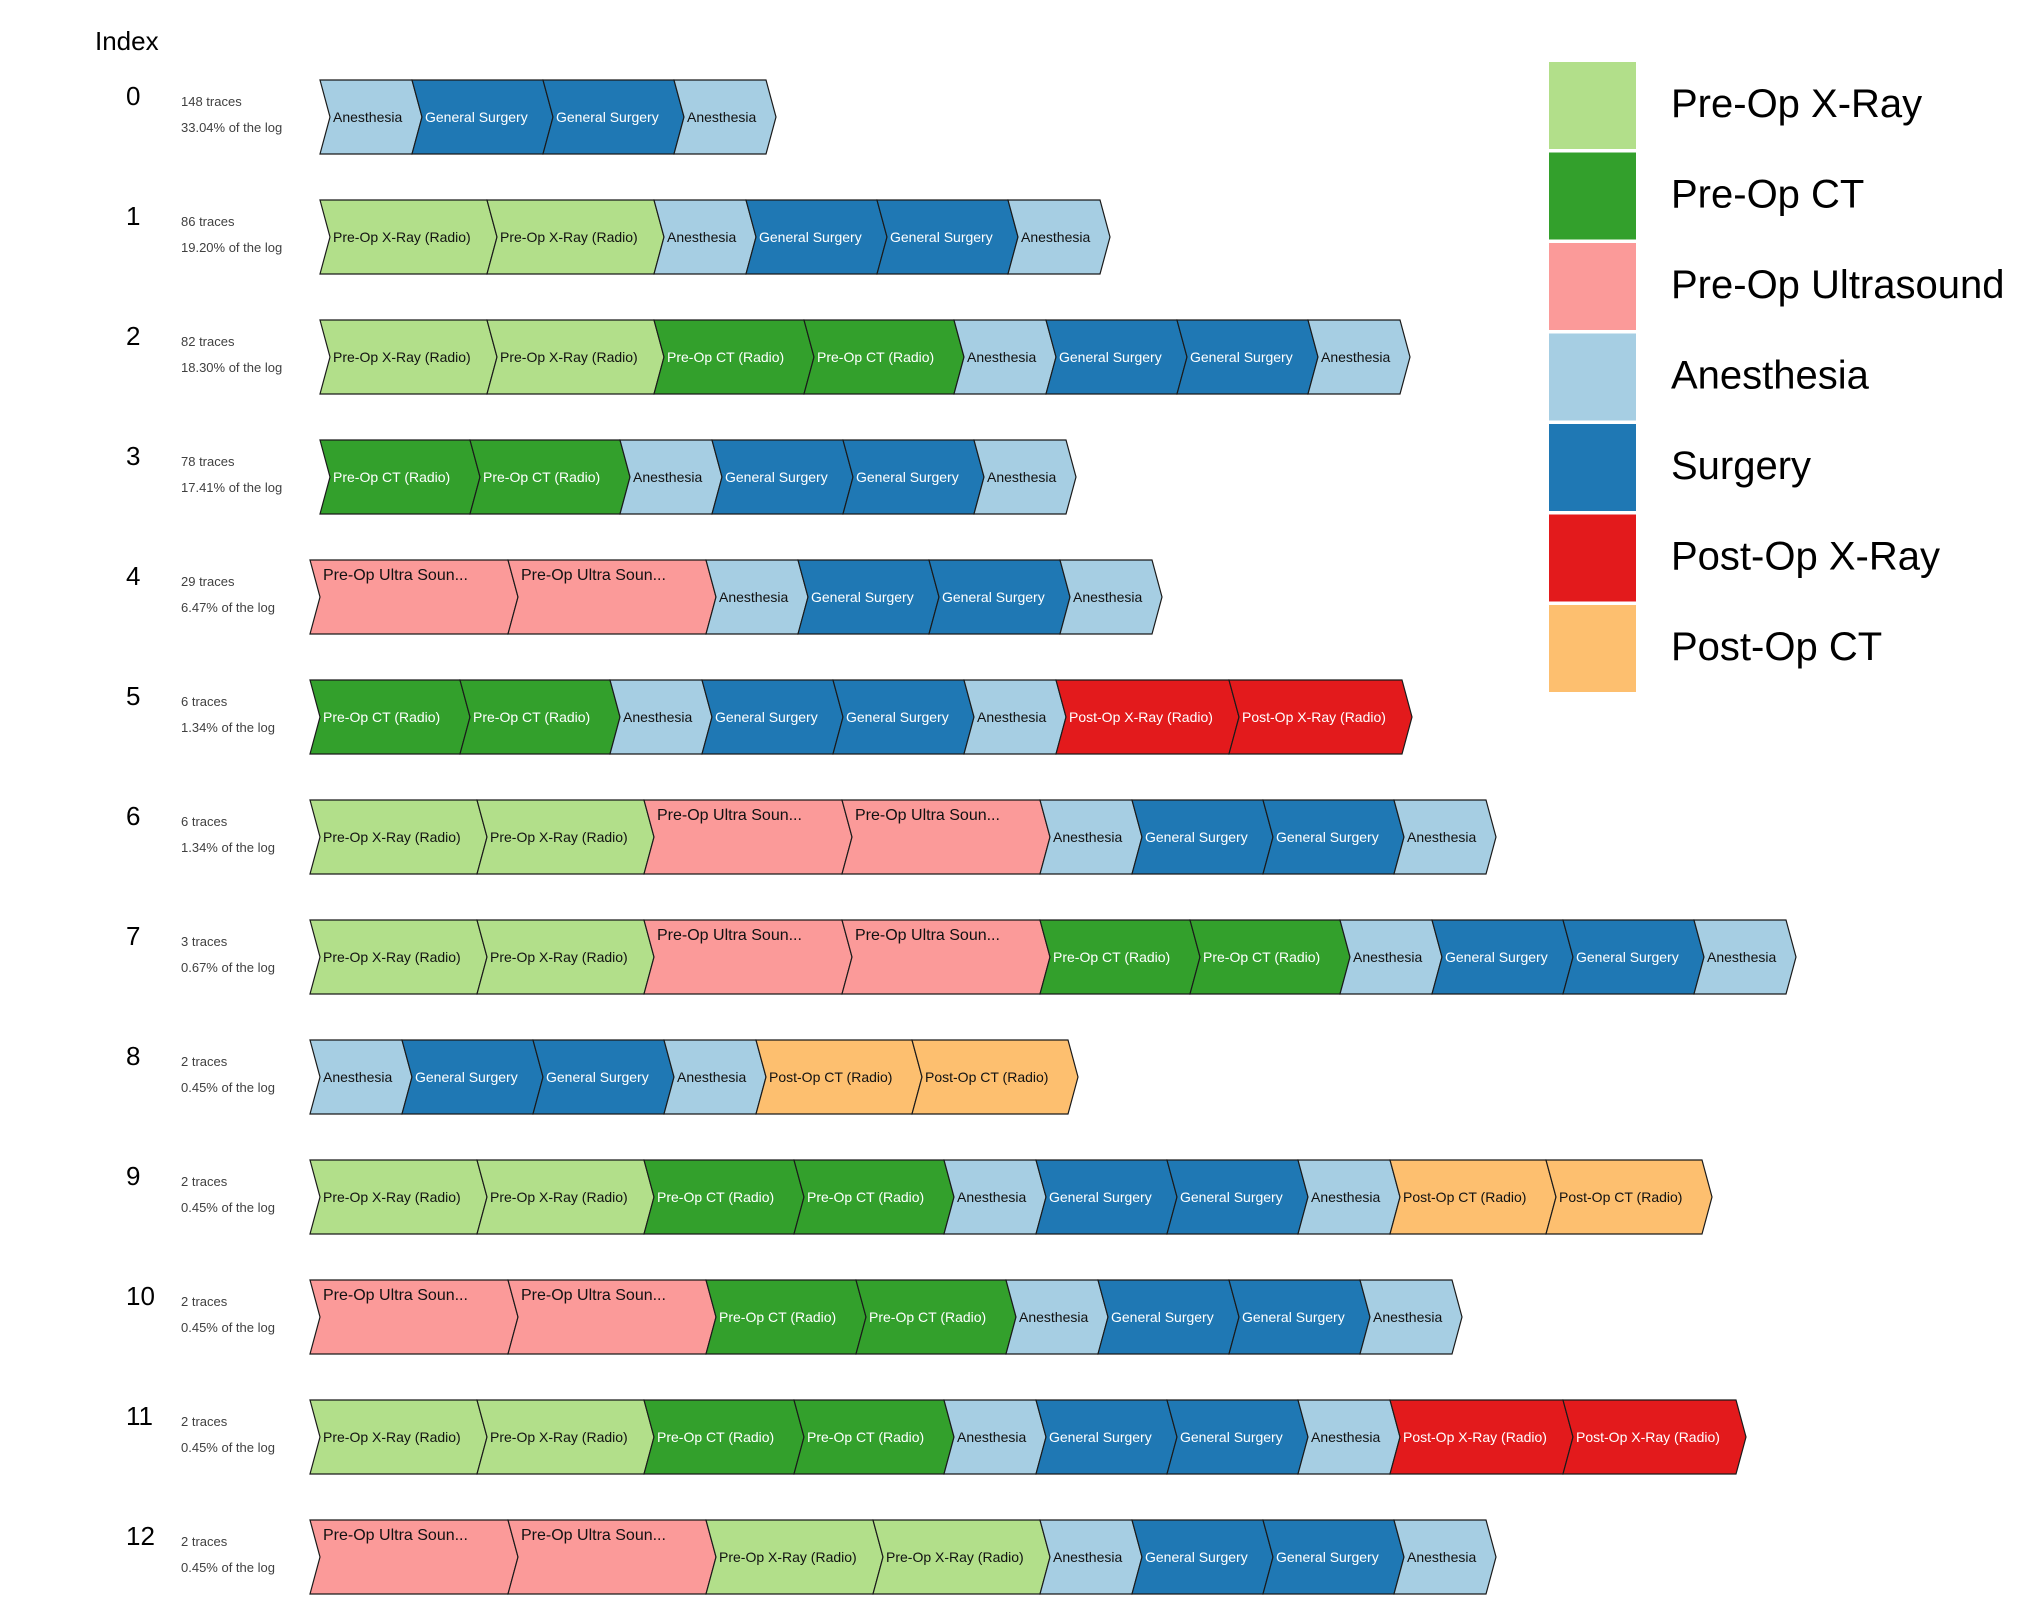  What do you see at coordinates (1680, 467) in the screenshot?
I see `legend-item: Surgery` at bounding box center [1680, 467].